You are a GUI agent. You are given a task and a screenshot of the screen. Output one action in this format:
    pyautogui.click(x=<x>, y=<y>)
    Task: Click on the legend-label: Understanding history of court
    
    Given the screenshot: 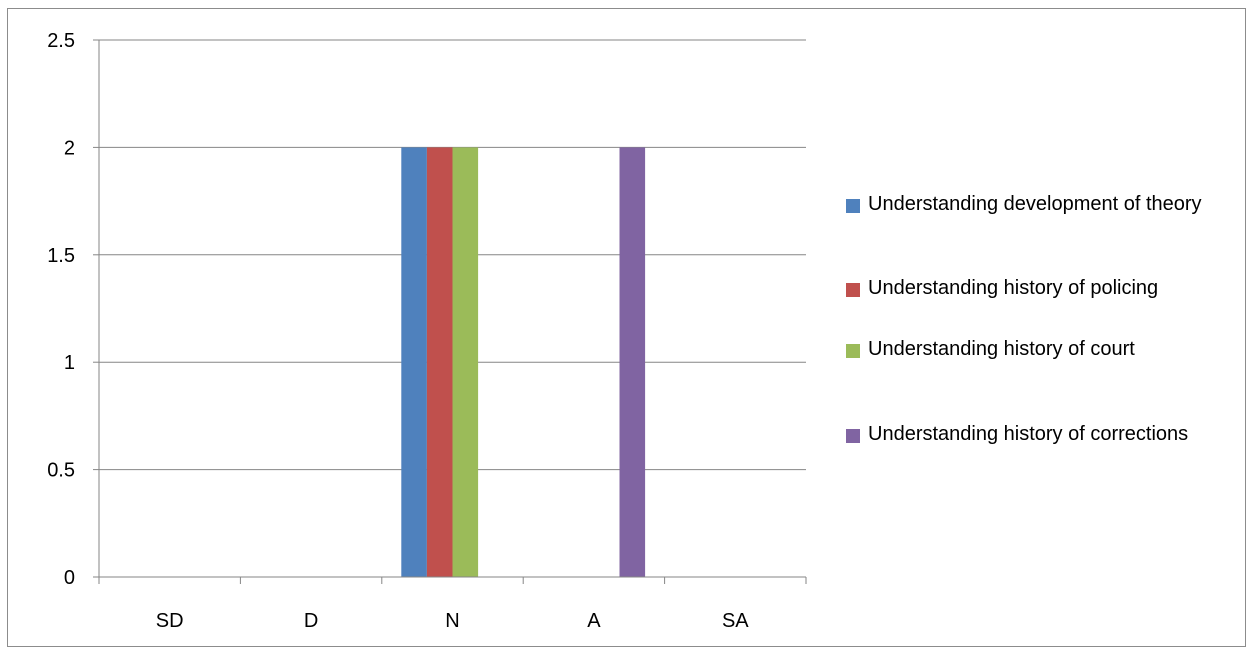 What is the action you would take?
    pyautogui.click(x=1001, y=349)
    